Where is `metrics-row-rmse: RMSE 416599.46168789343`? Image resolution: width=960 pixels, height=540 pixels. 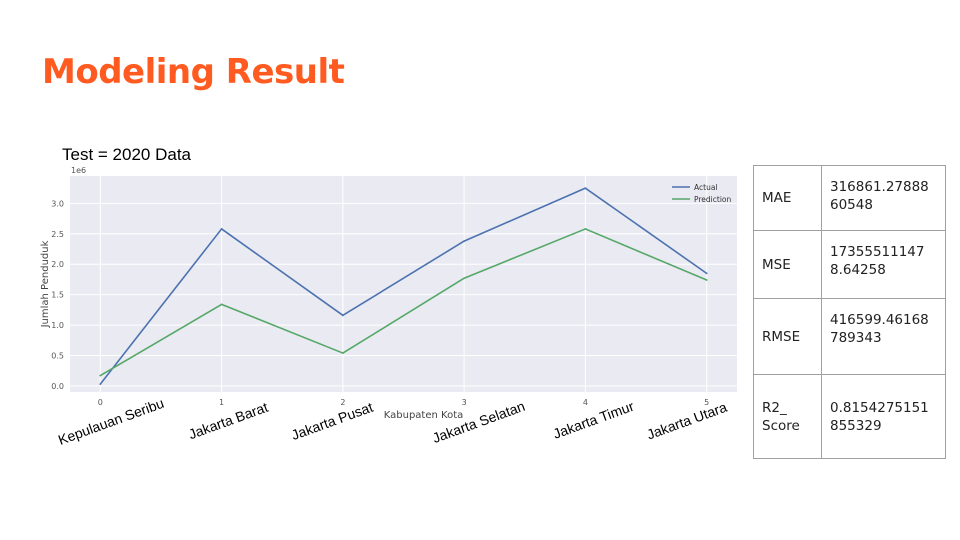 metrics-row-rmse: RMSE 416599.46168789343 is located at coordinates (849, 336).